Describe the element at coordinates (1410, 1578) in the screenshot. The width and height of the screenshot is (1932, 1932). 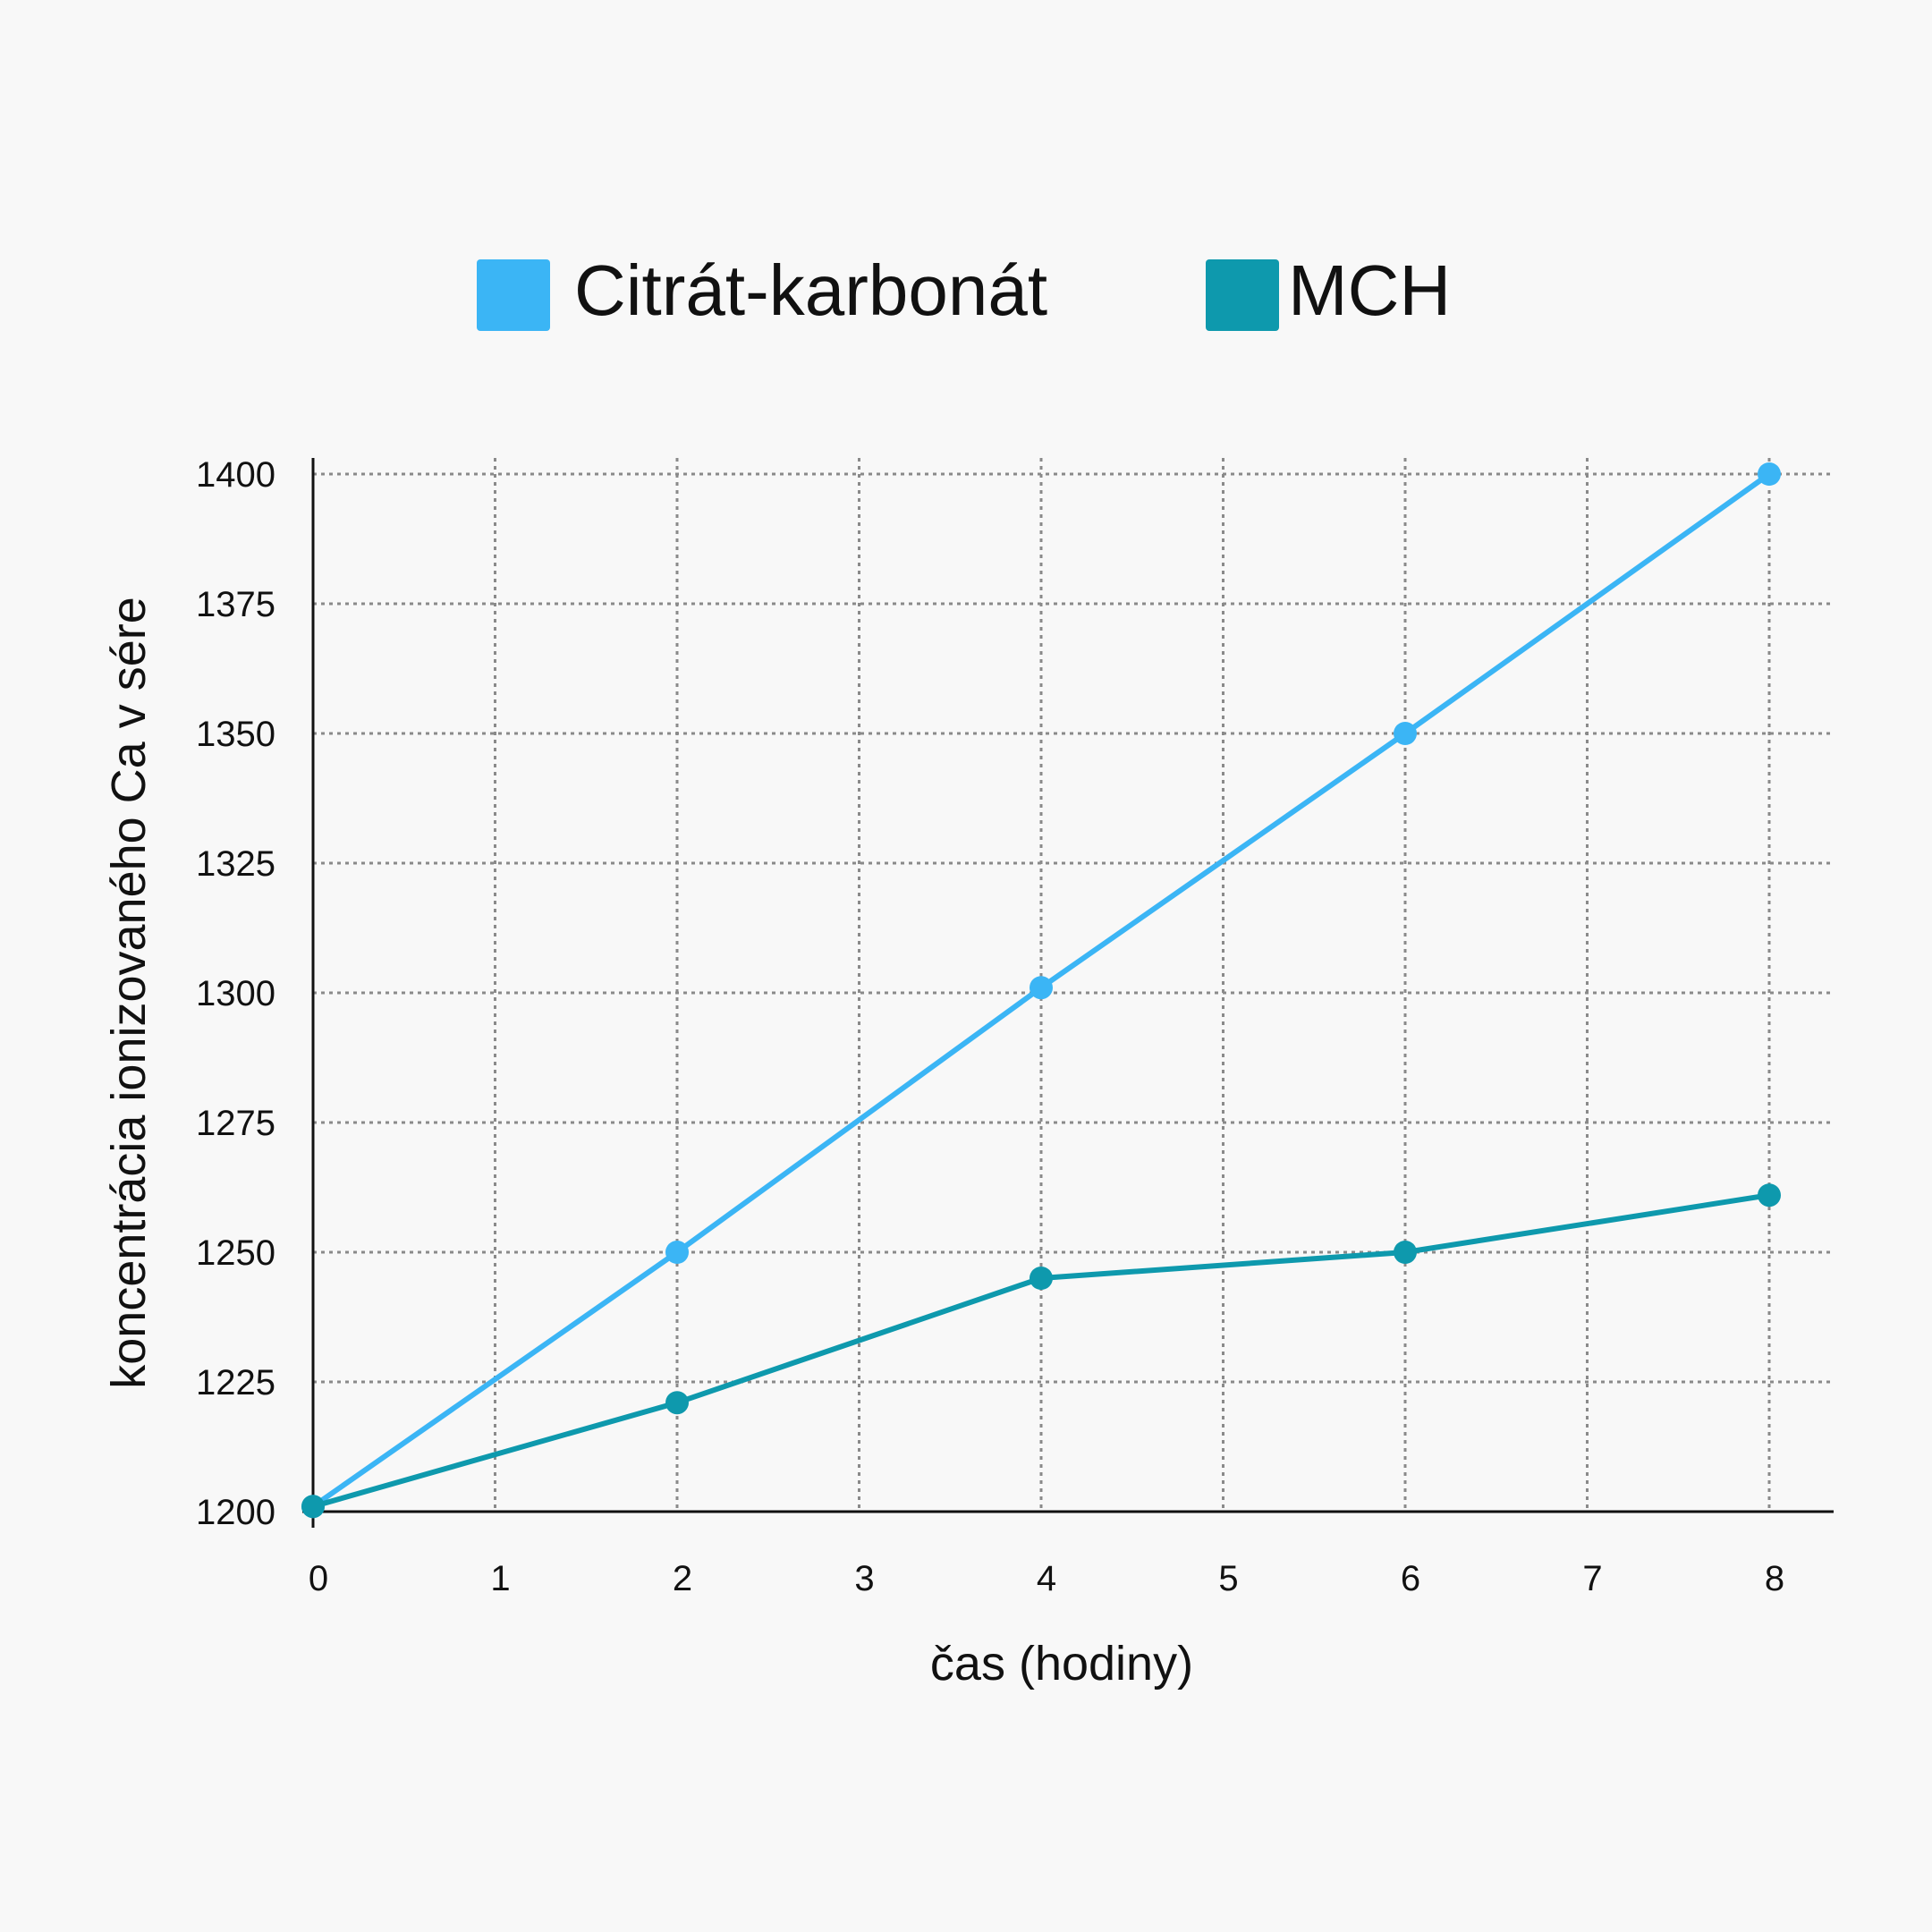
I see `x-tick-label-6: 6` at that location.